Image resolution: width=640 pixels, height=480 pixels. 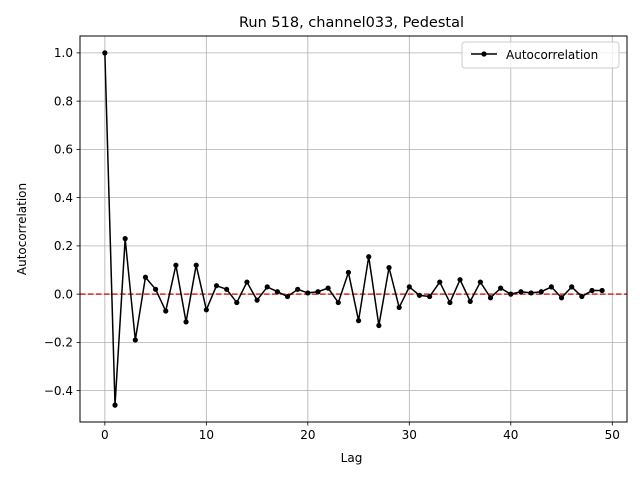 I want to click on x-axis-label: Lag, so click(x=352, y=458).